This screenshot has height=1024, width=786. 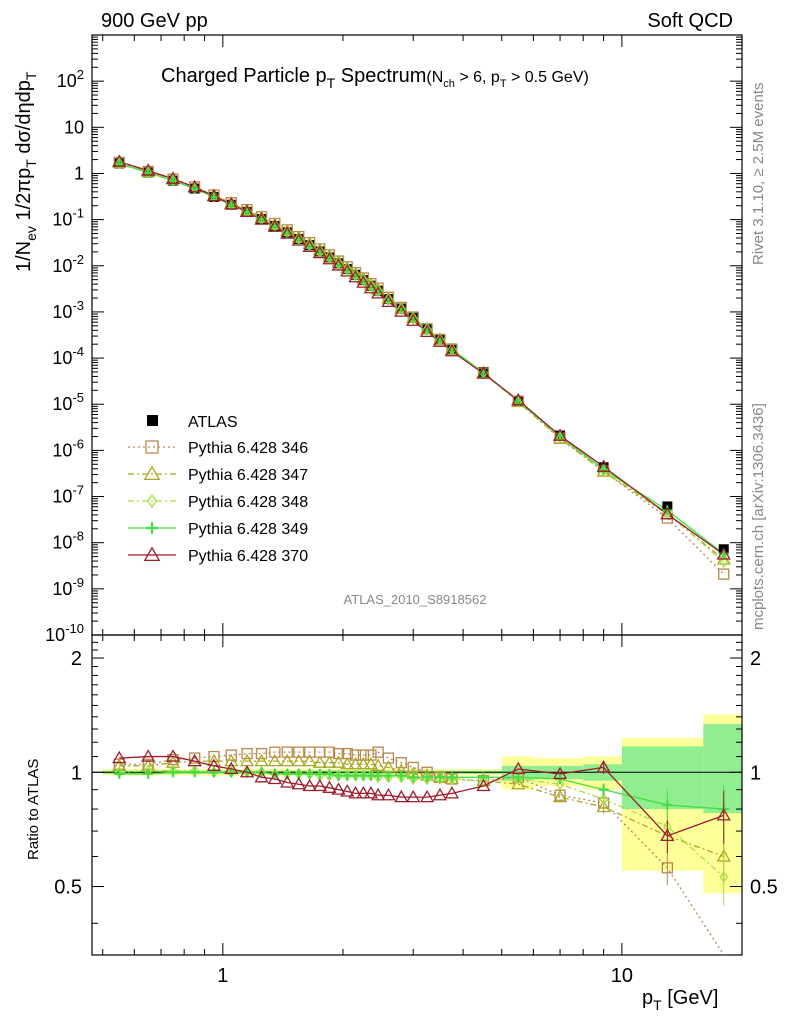 I want to click on ratio-y-tick-label: 1, so click(x=76, y=773).